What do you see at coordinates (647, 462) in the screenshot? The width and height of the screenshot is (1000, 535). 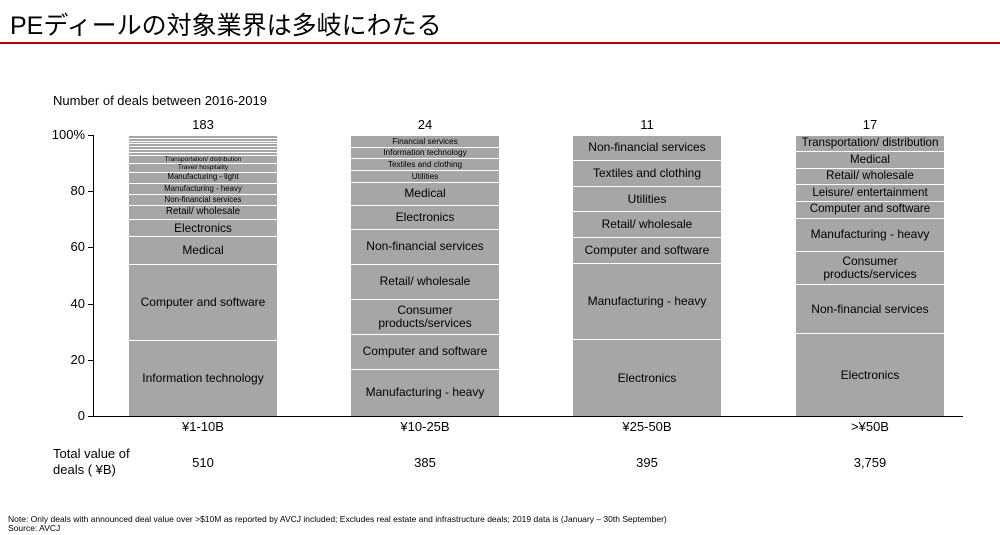 I see `deal-value: 395` at bounding box center [647, 462].